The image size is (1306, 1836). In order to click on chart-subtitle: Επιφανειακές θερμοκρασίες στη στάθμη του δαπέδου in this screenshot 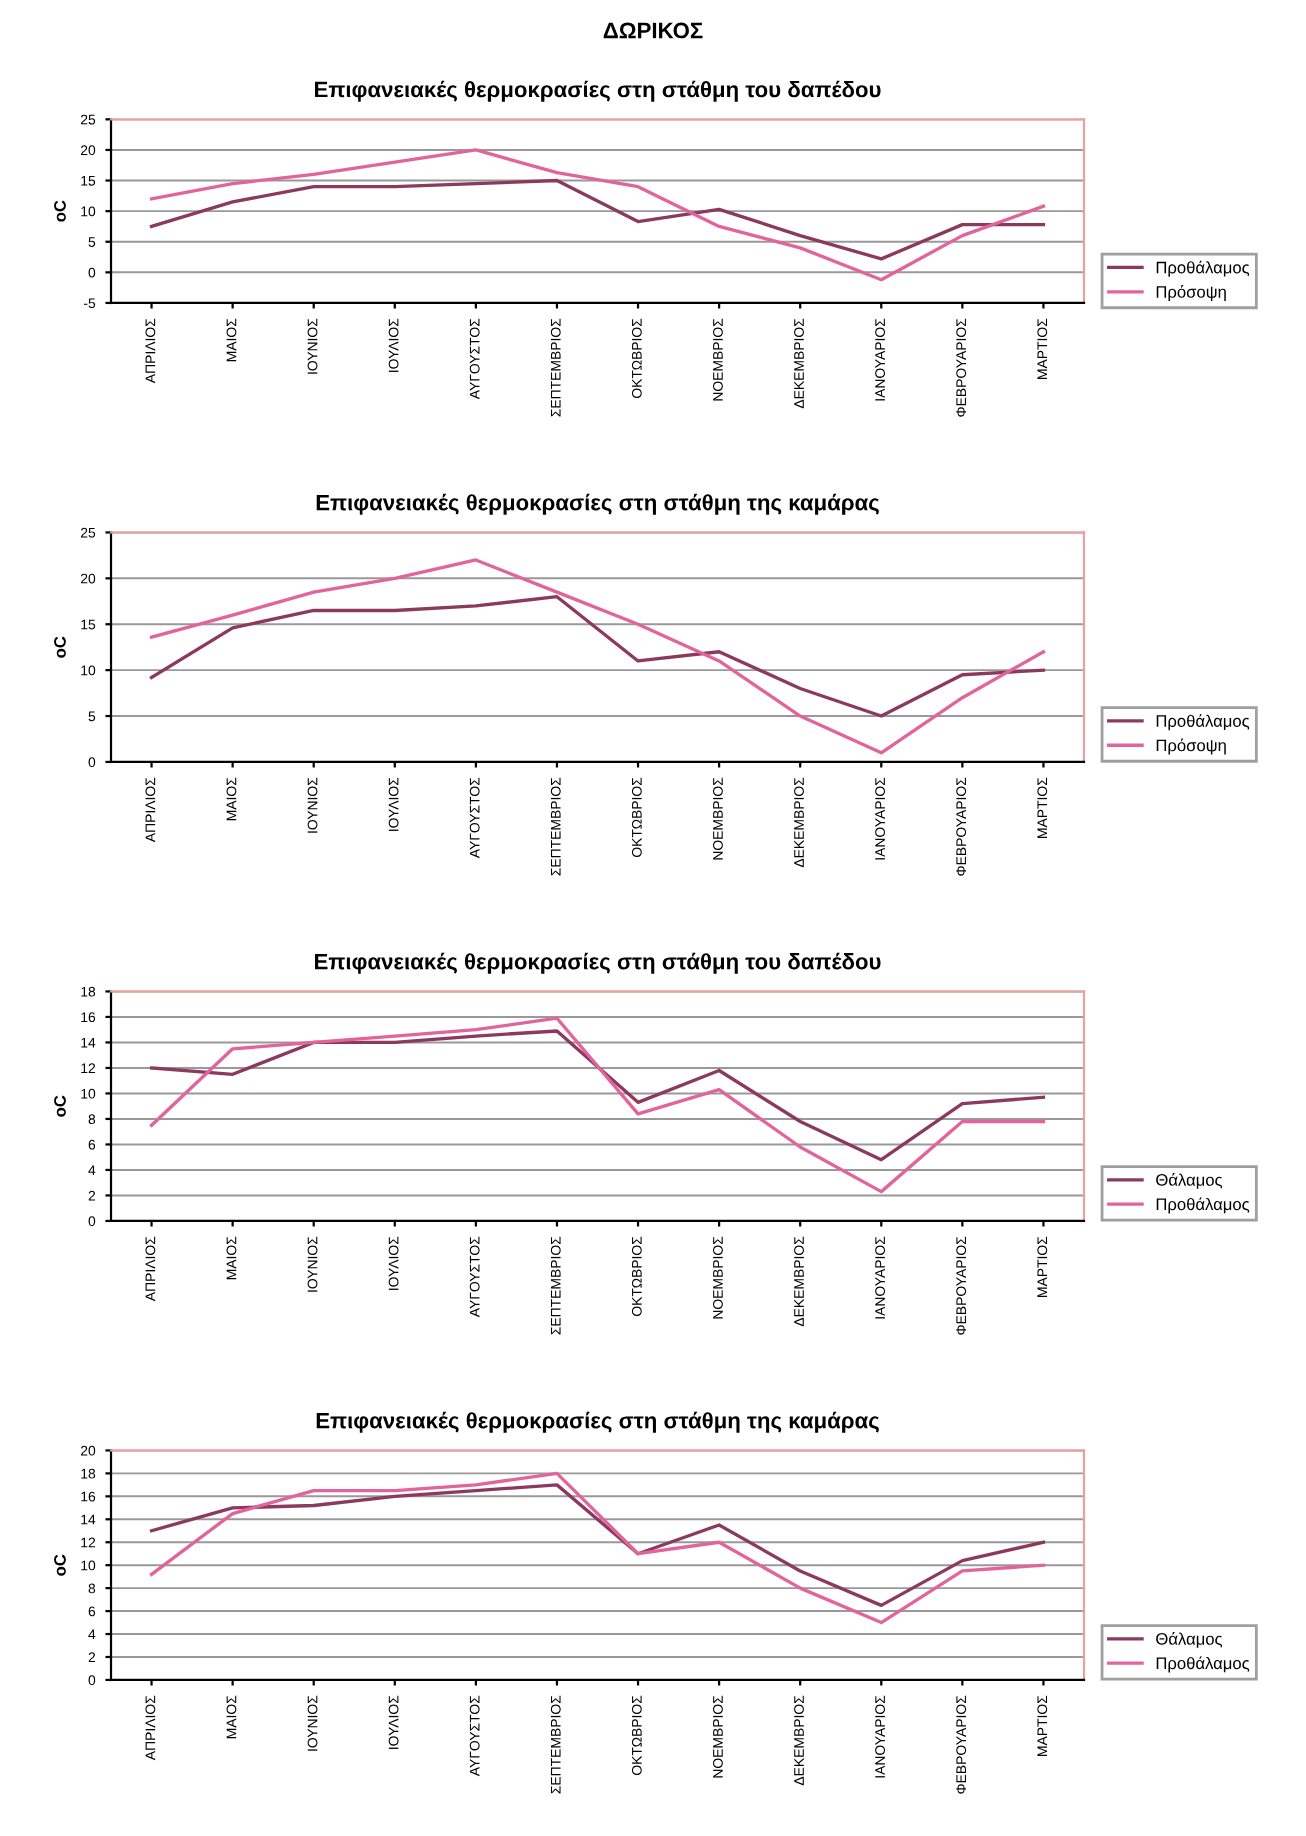, I will do `click(598, 91)`.